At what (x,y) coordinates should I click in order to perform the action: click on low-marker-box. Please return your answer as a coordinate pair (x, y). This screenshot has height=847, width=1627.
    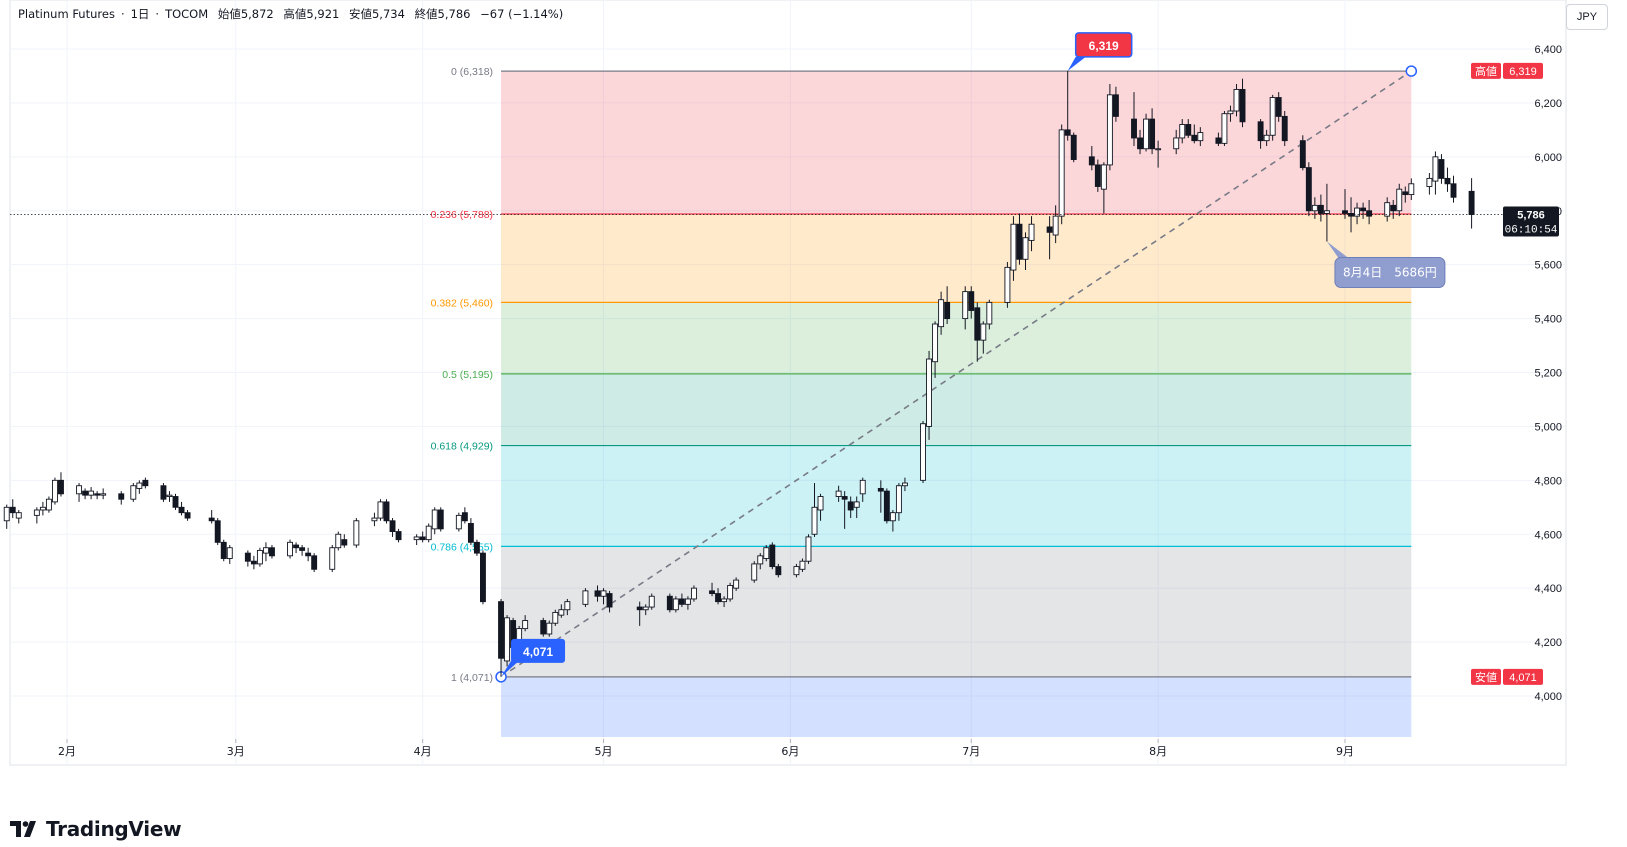
    Looking at the image, I should click on (538, 650).